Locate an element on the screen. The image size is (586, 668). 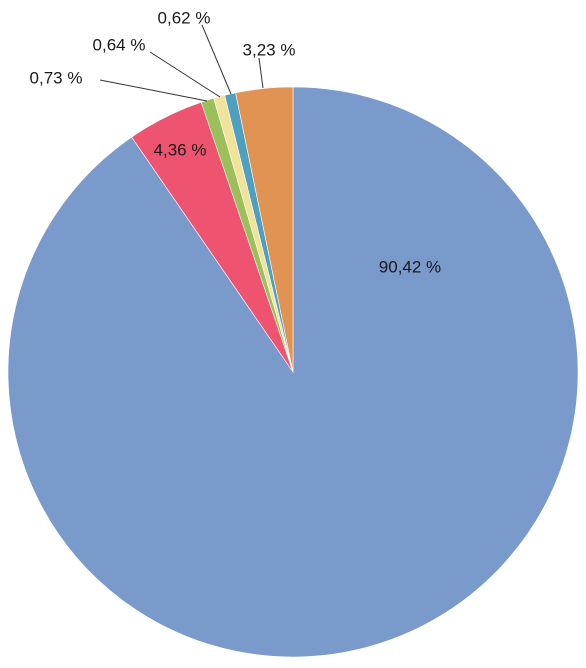
slice-label: 0,73 % is located at coordinates (56, 77).